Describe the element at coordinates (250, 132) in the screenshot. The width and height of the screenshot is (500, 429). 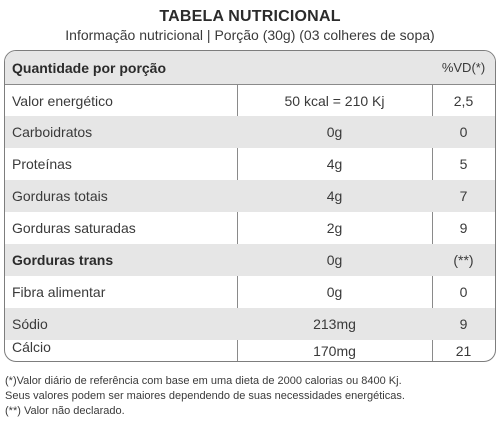
I see `table-row: Carboidratos 0g 0` at that location.